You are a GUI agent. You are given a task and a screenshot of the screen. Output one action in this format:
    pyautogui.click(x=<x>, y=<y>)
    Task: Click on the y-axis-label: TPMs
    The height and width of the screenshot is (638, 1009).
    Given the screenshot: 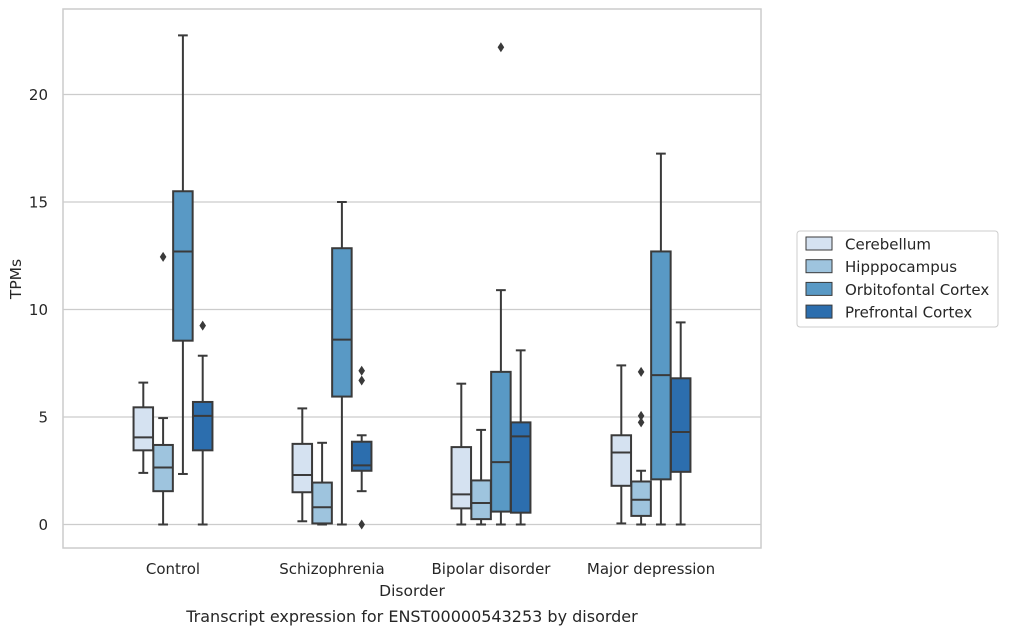 What is the action you would take?
    pyautogui.click(x=16, y=279)
    